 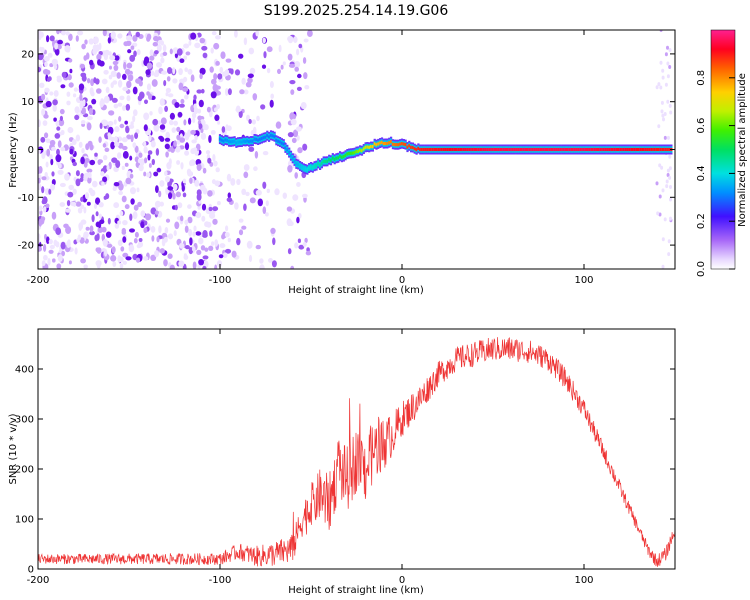 I want to click on snr-x-tick-label: 0, so click(x=402, y=580).